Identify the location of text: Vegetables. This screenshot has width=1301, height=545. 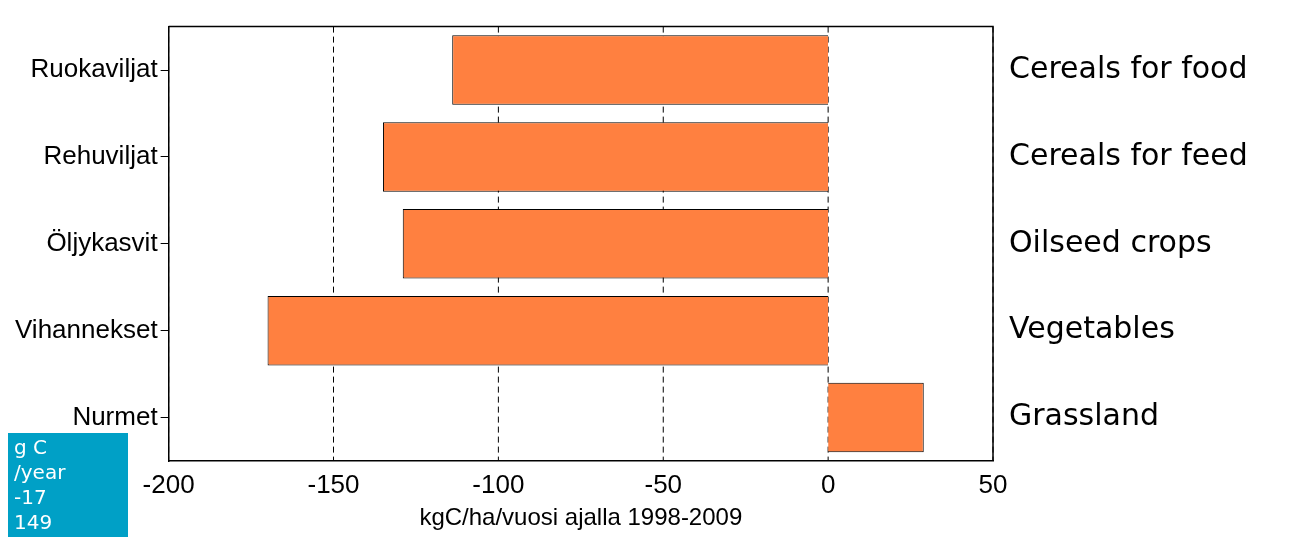
(1092, 328).